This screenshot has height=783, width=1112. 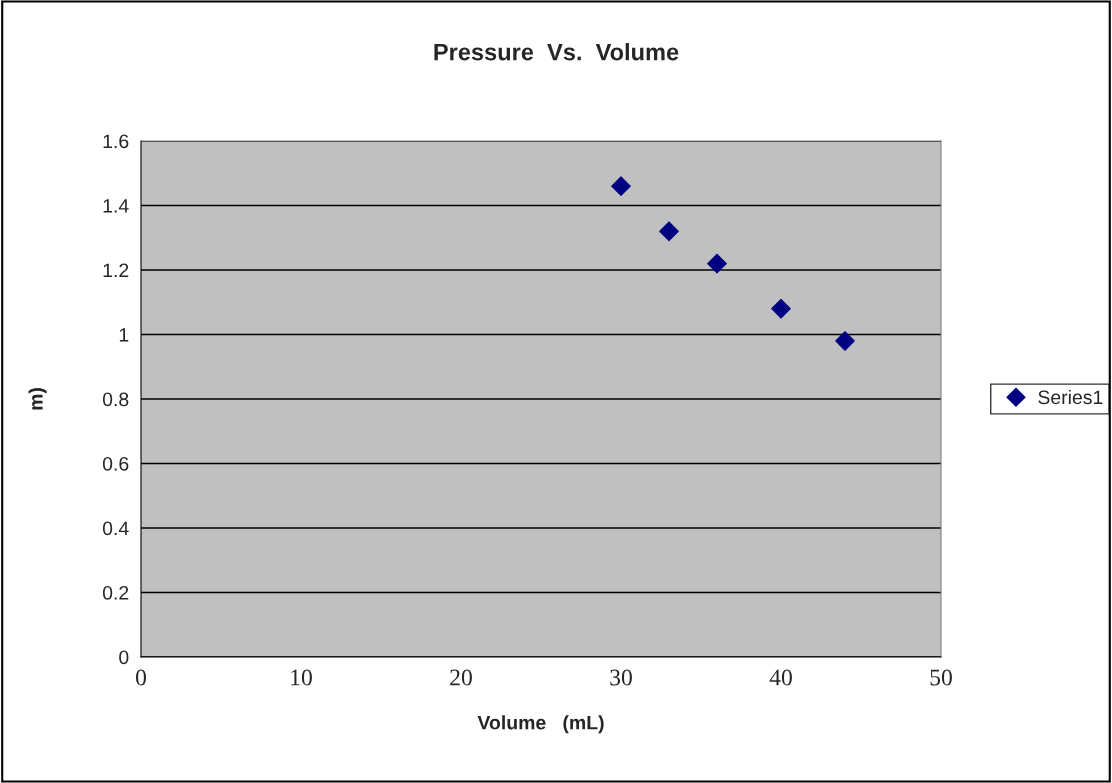 What do you see at coordinates (461, 677) in the screenshot?
I see `x-tick-label: 20` at bounding box center [461, 677].